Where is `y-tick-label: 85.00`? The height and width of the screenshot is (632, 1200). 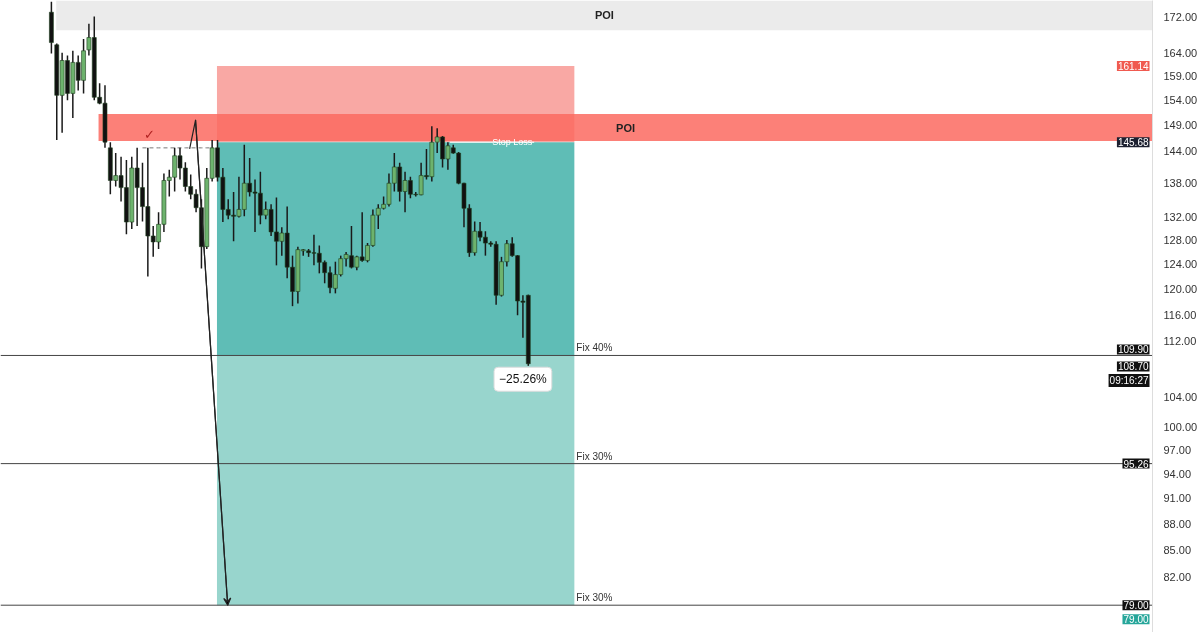 y-tick-label: 85.00 is located at coordinates (1177, 549).